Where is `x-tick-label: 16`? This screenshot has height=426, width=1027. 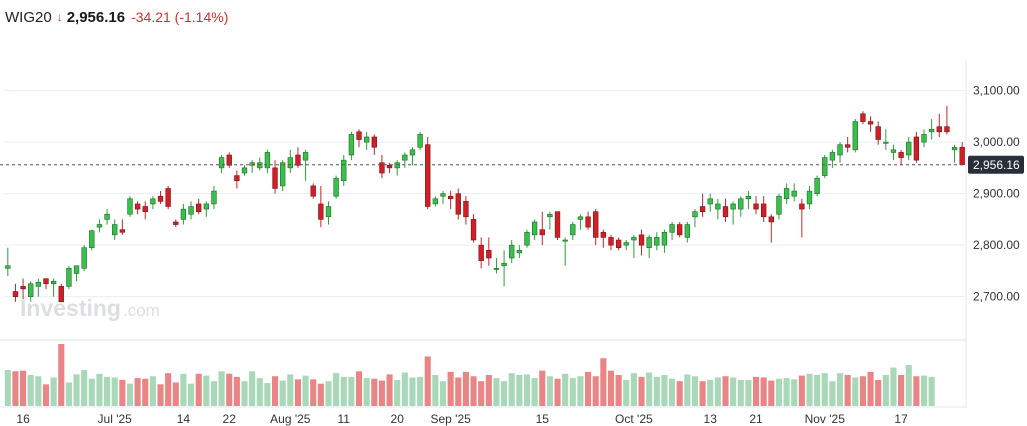 x-tick-label: 16 is located at coordinates (23, 419).